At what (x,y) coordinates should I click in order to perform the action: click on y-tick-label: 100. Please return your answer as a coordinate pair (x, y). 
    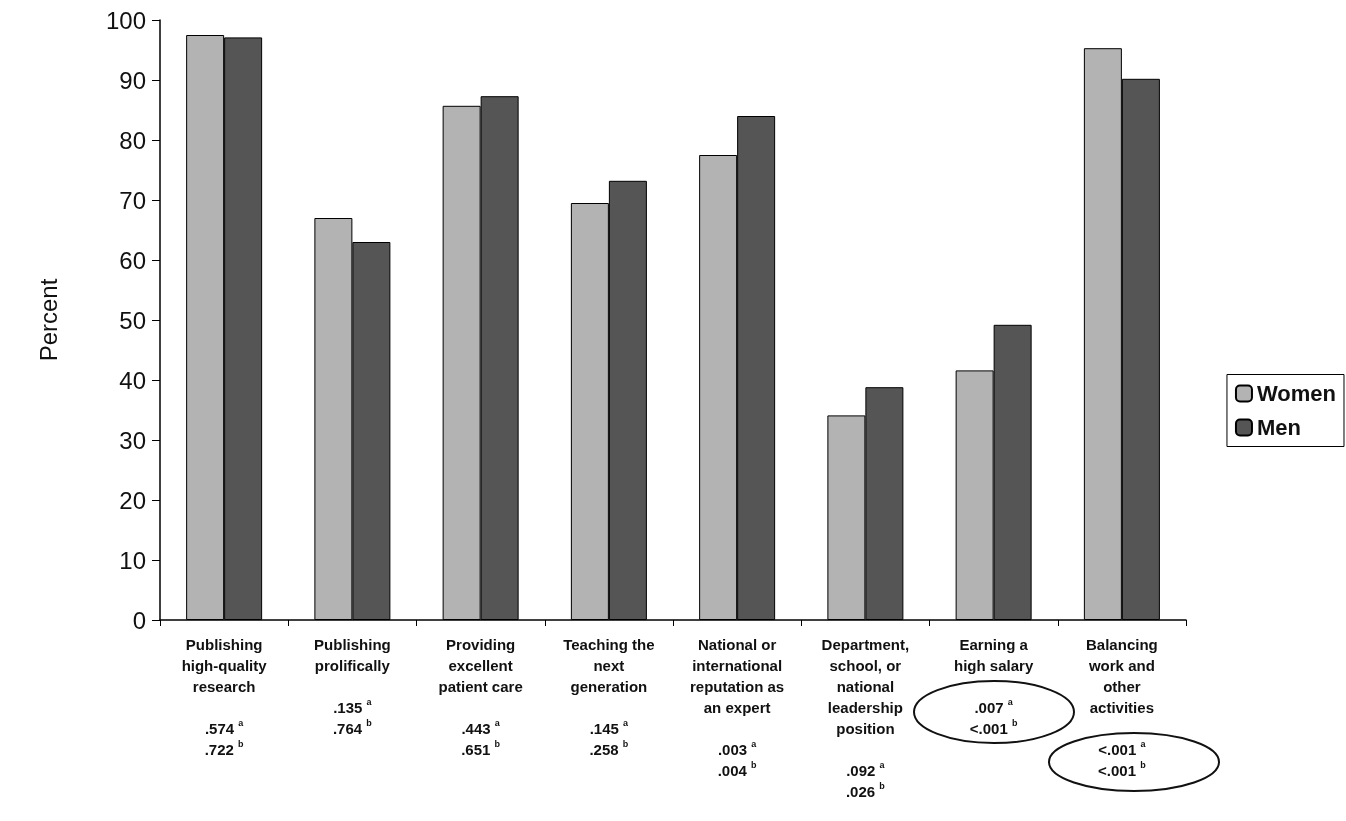
    Looking at the image, I should click on (125, 20).